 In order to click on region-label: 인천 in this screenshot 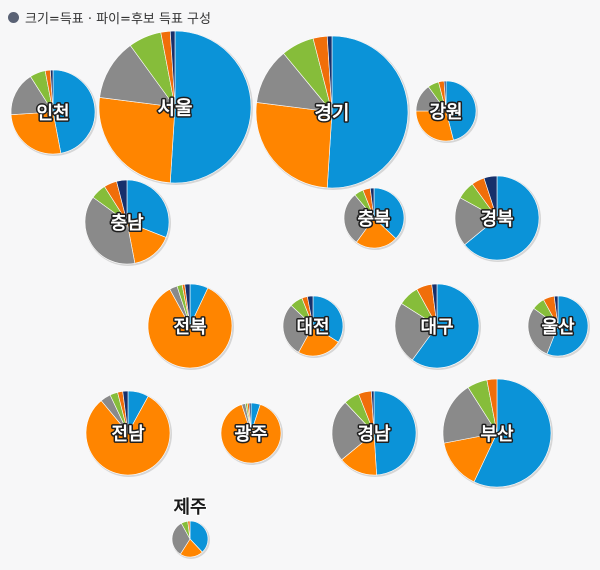, I will do `click(52, 113)`.